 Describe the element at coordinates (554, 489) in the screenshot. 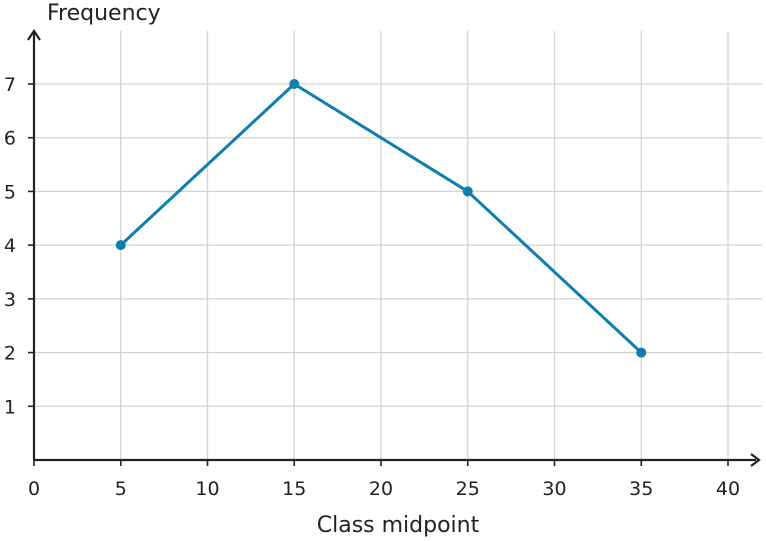

I see `x-tick-label: 30` at that location.